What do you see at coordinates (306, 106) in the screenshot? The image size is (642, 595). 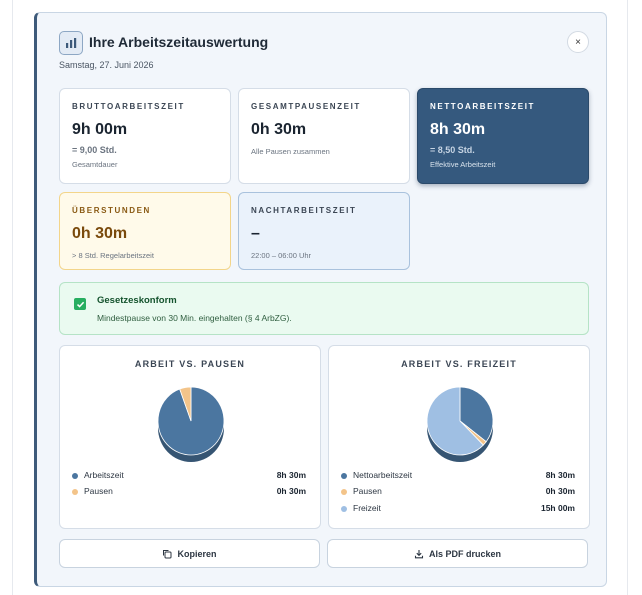 I see `card-label: GESAMTPAUSENZEIT` at bounding box center [306, 106].